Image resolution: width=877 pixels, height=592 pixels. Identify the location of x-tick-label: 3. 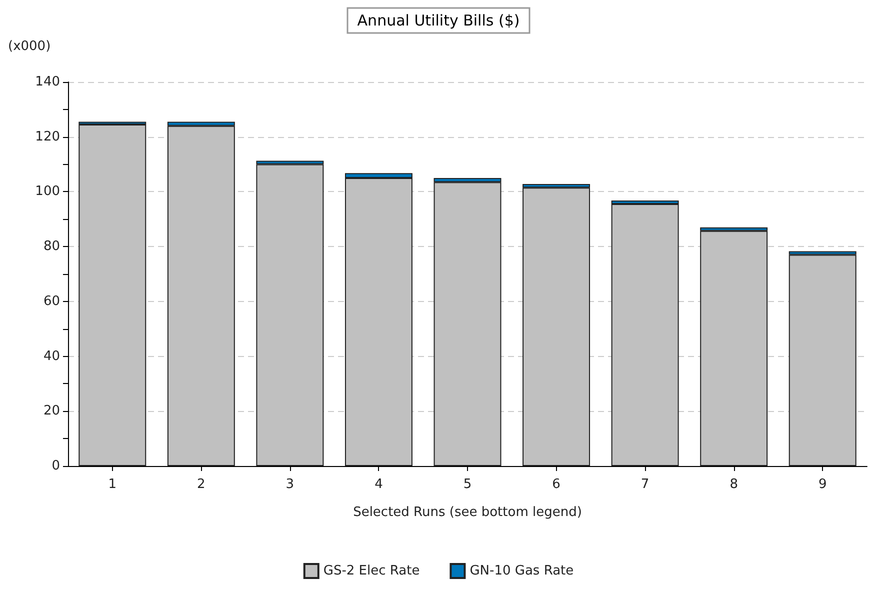
(290, 484).